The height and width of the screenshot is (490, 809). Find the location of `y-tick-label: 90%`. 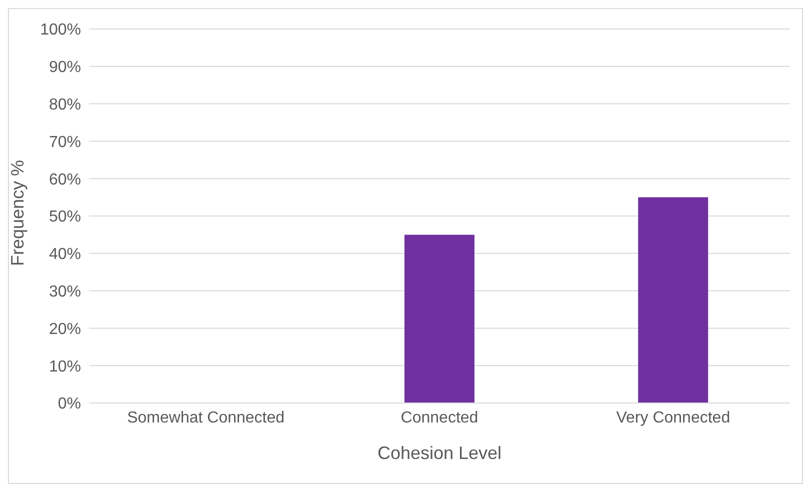

y-tick-label: 90% is located at coordinates (64, 67).